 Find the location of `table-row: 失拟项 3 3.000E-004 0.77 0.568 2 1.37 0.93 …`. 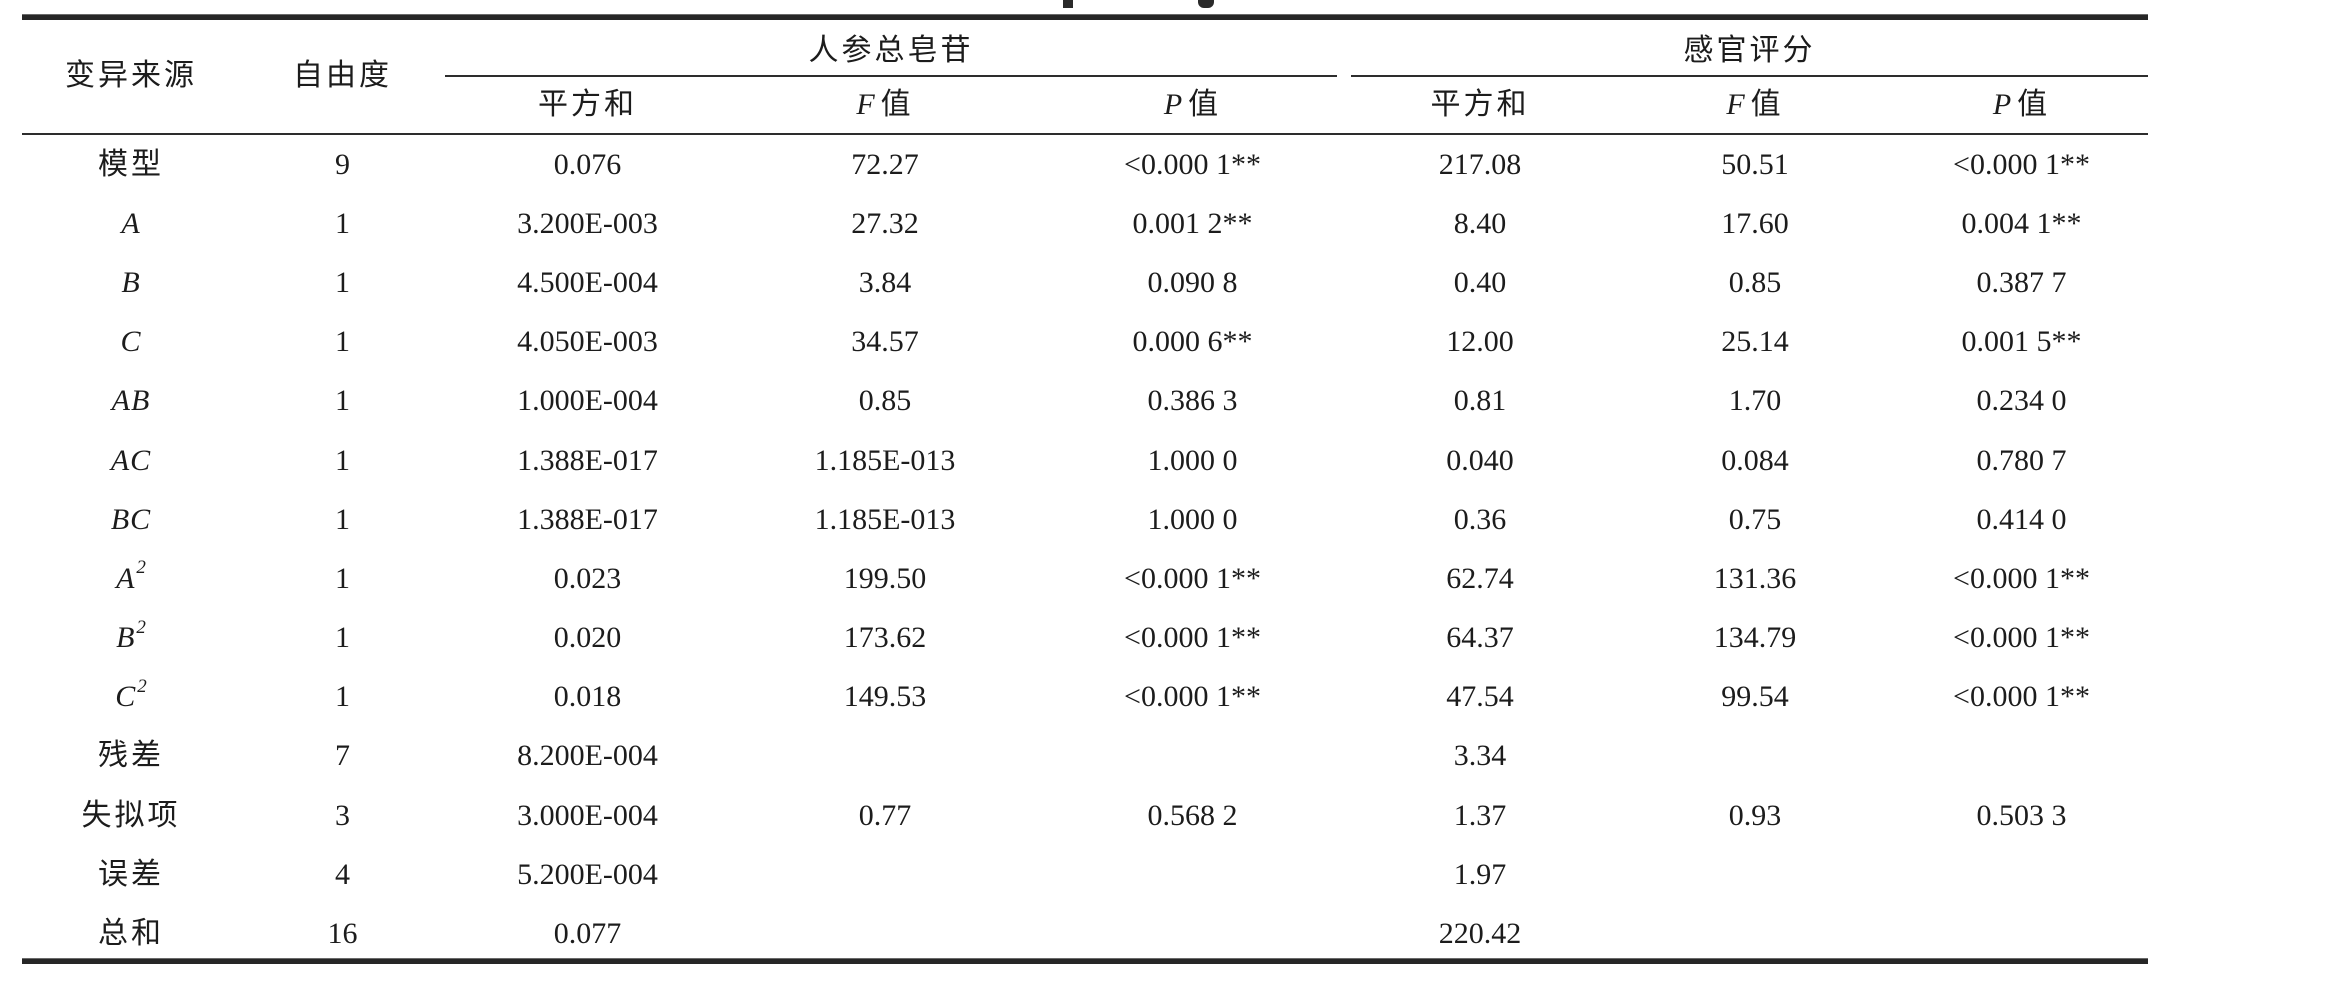

table-row: 失拟项 3 3.000E-004 0.77 0.568 2 1.37 0.93 … is located at coordinates (1085, 815).